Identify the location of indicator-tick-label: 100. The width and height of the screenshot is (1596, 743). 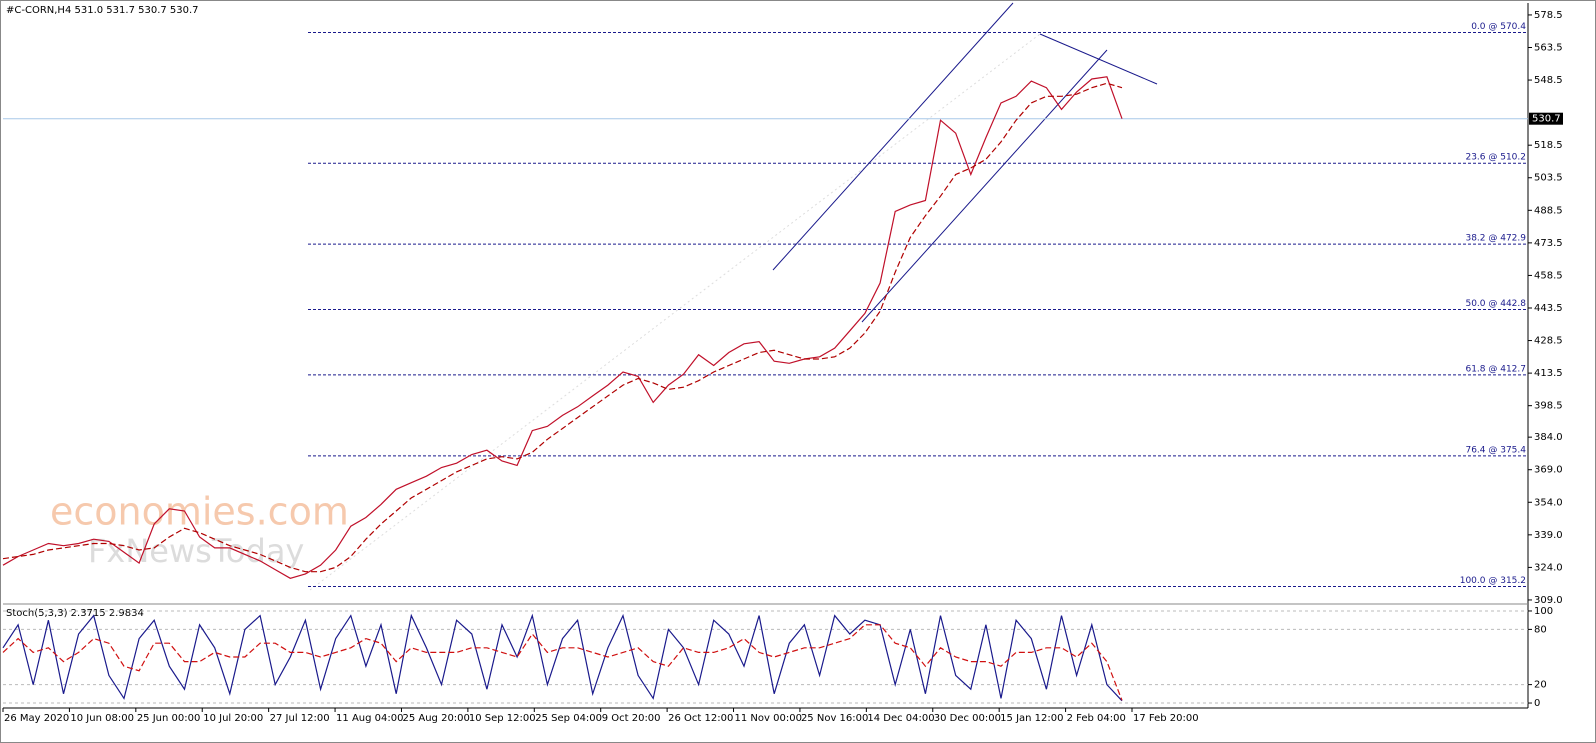
(1543, 611).